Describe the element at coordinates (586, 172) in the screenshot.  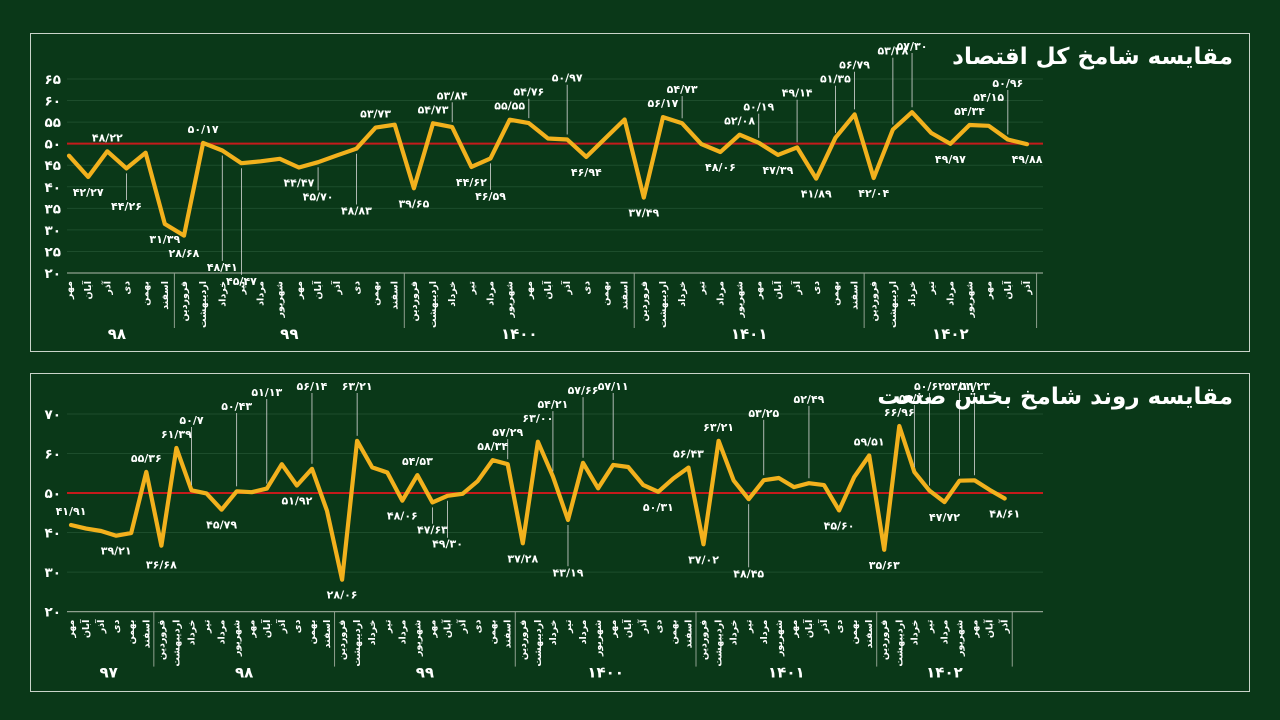
I see `data-point-value-label: ۴۶/۹۴` at that location.